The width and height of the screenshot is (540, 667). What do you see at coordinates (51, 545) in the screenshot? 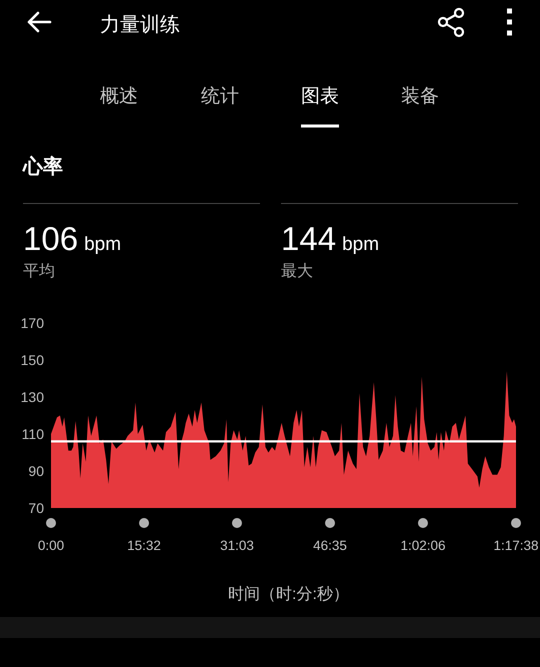
I see `x-tick-label: 0:00` at bounding box center [51, 545].